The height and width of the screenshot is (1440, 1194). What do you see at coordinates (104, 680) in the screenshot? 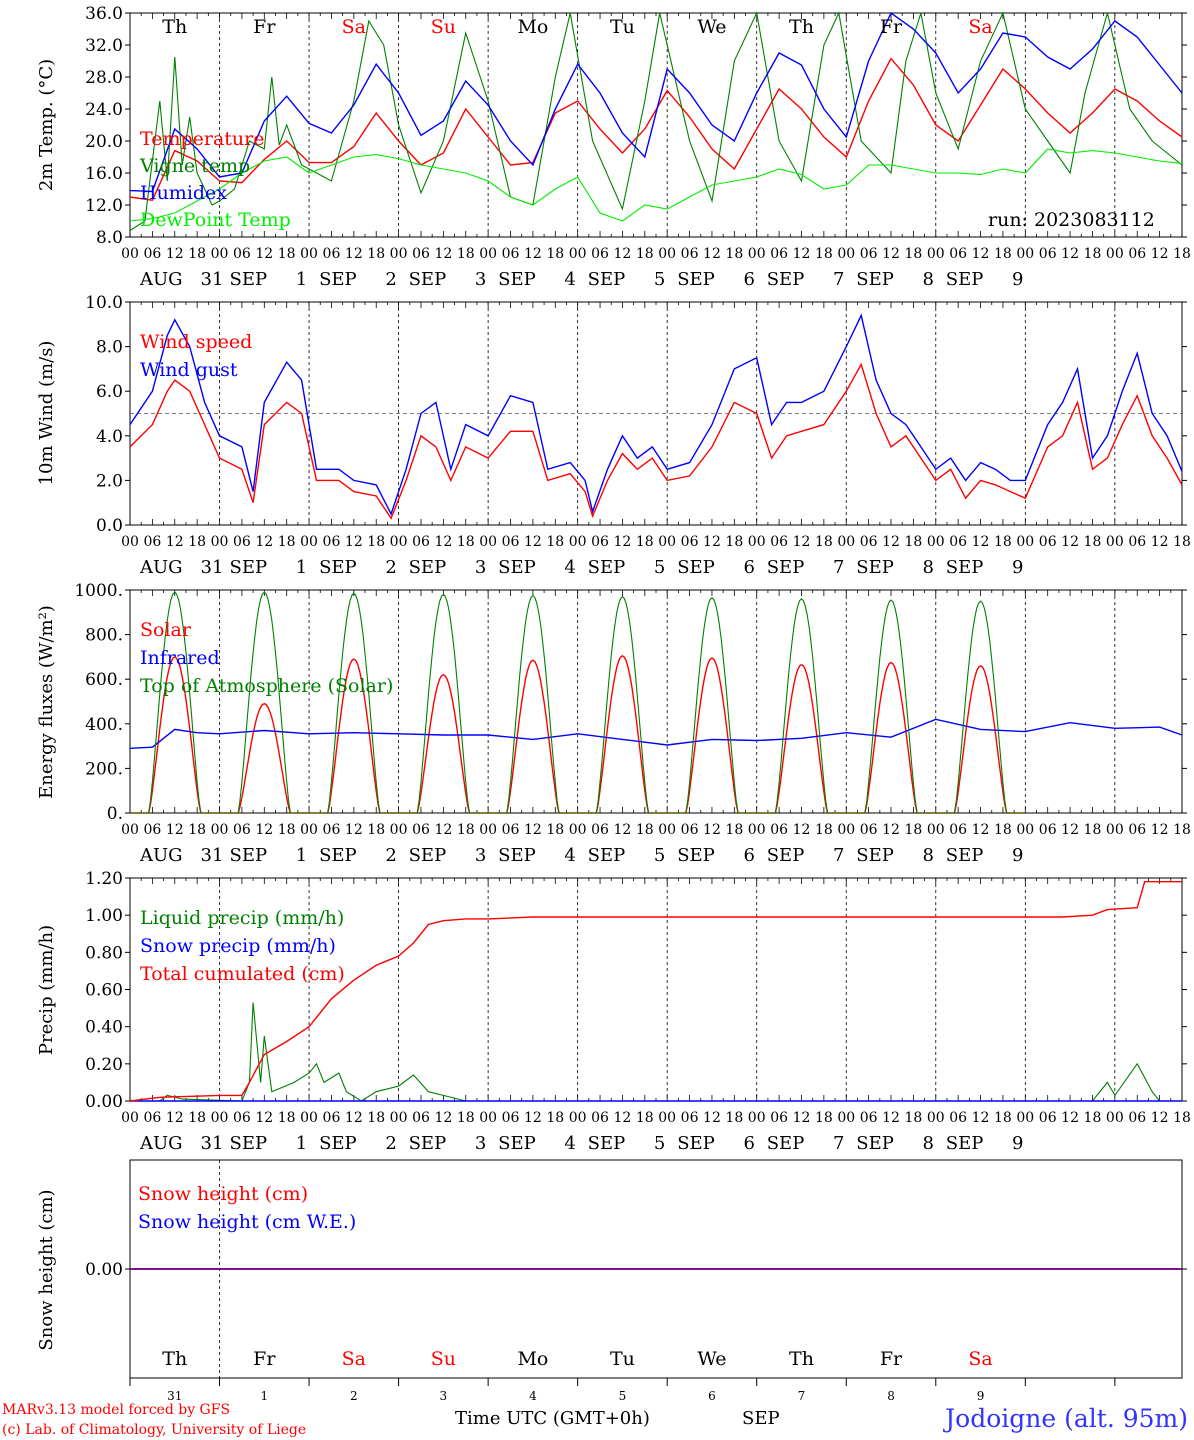
I see `y-tick-label: 600.` at bounding box center [104, 680].